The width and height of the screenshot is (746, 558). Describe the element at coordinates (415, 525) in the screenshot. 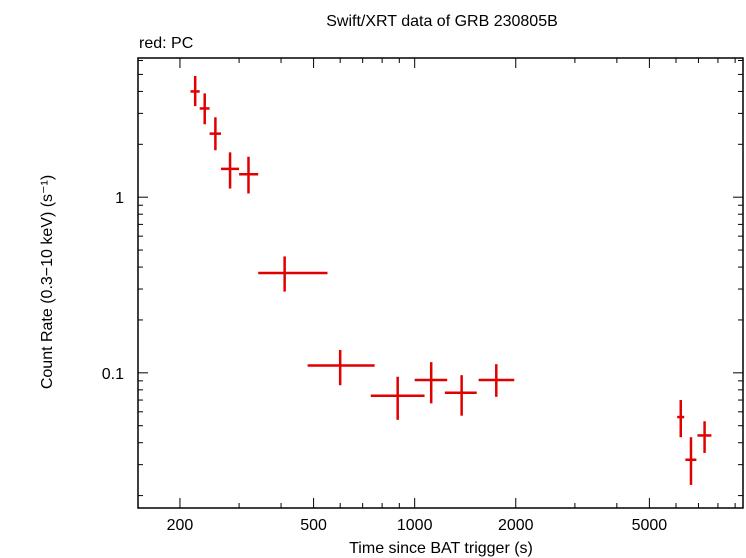

I see `x-tick-label: 1000` at that location.